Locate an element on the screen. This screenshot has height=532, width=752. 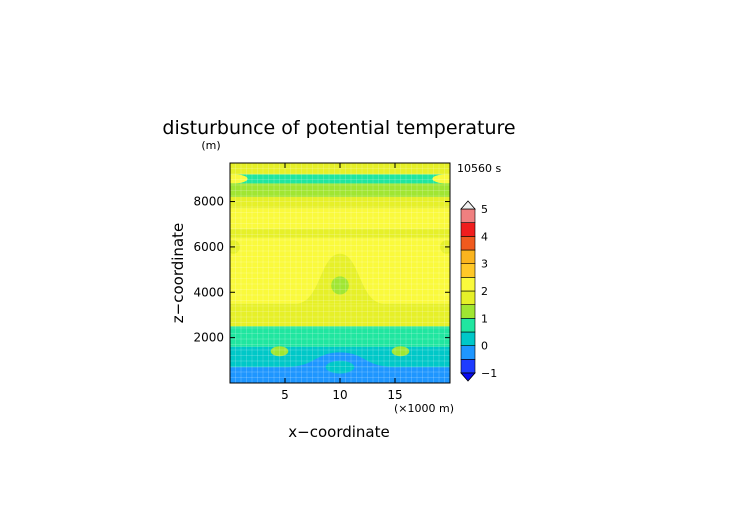
z-unit-label: (m) is located at coordinates (210, 145).